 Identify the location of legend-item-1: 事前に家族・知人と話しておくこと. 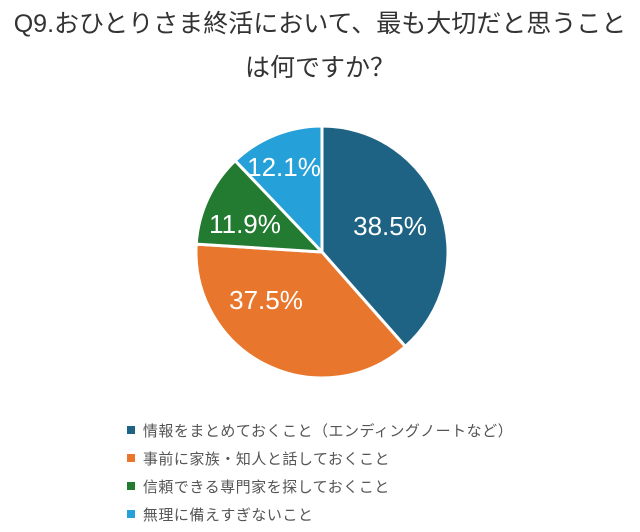
(319, 459).